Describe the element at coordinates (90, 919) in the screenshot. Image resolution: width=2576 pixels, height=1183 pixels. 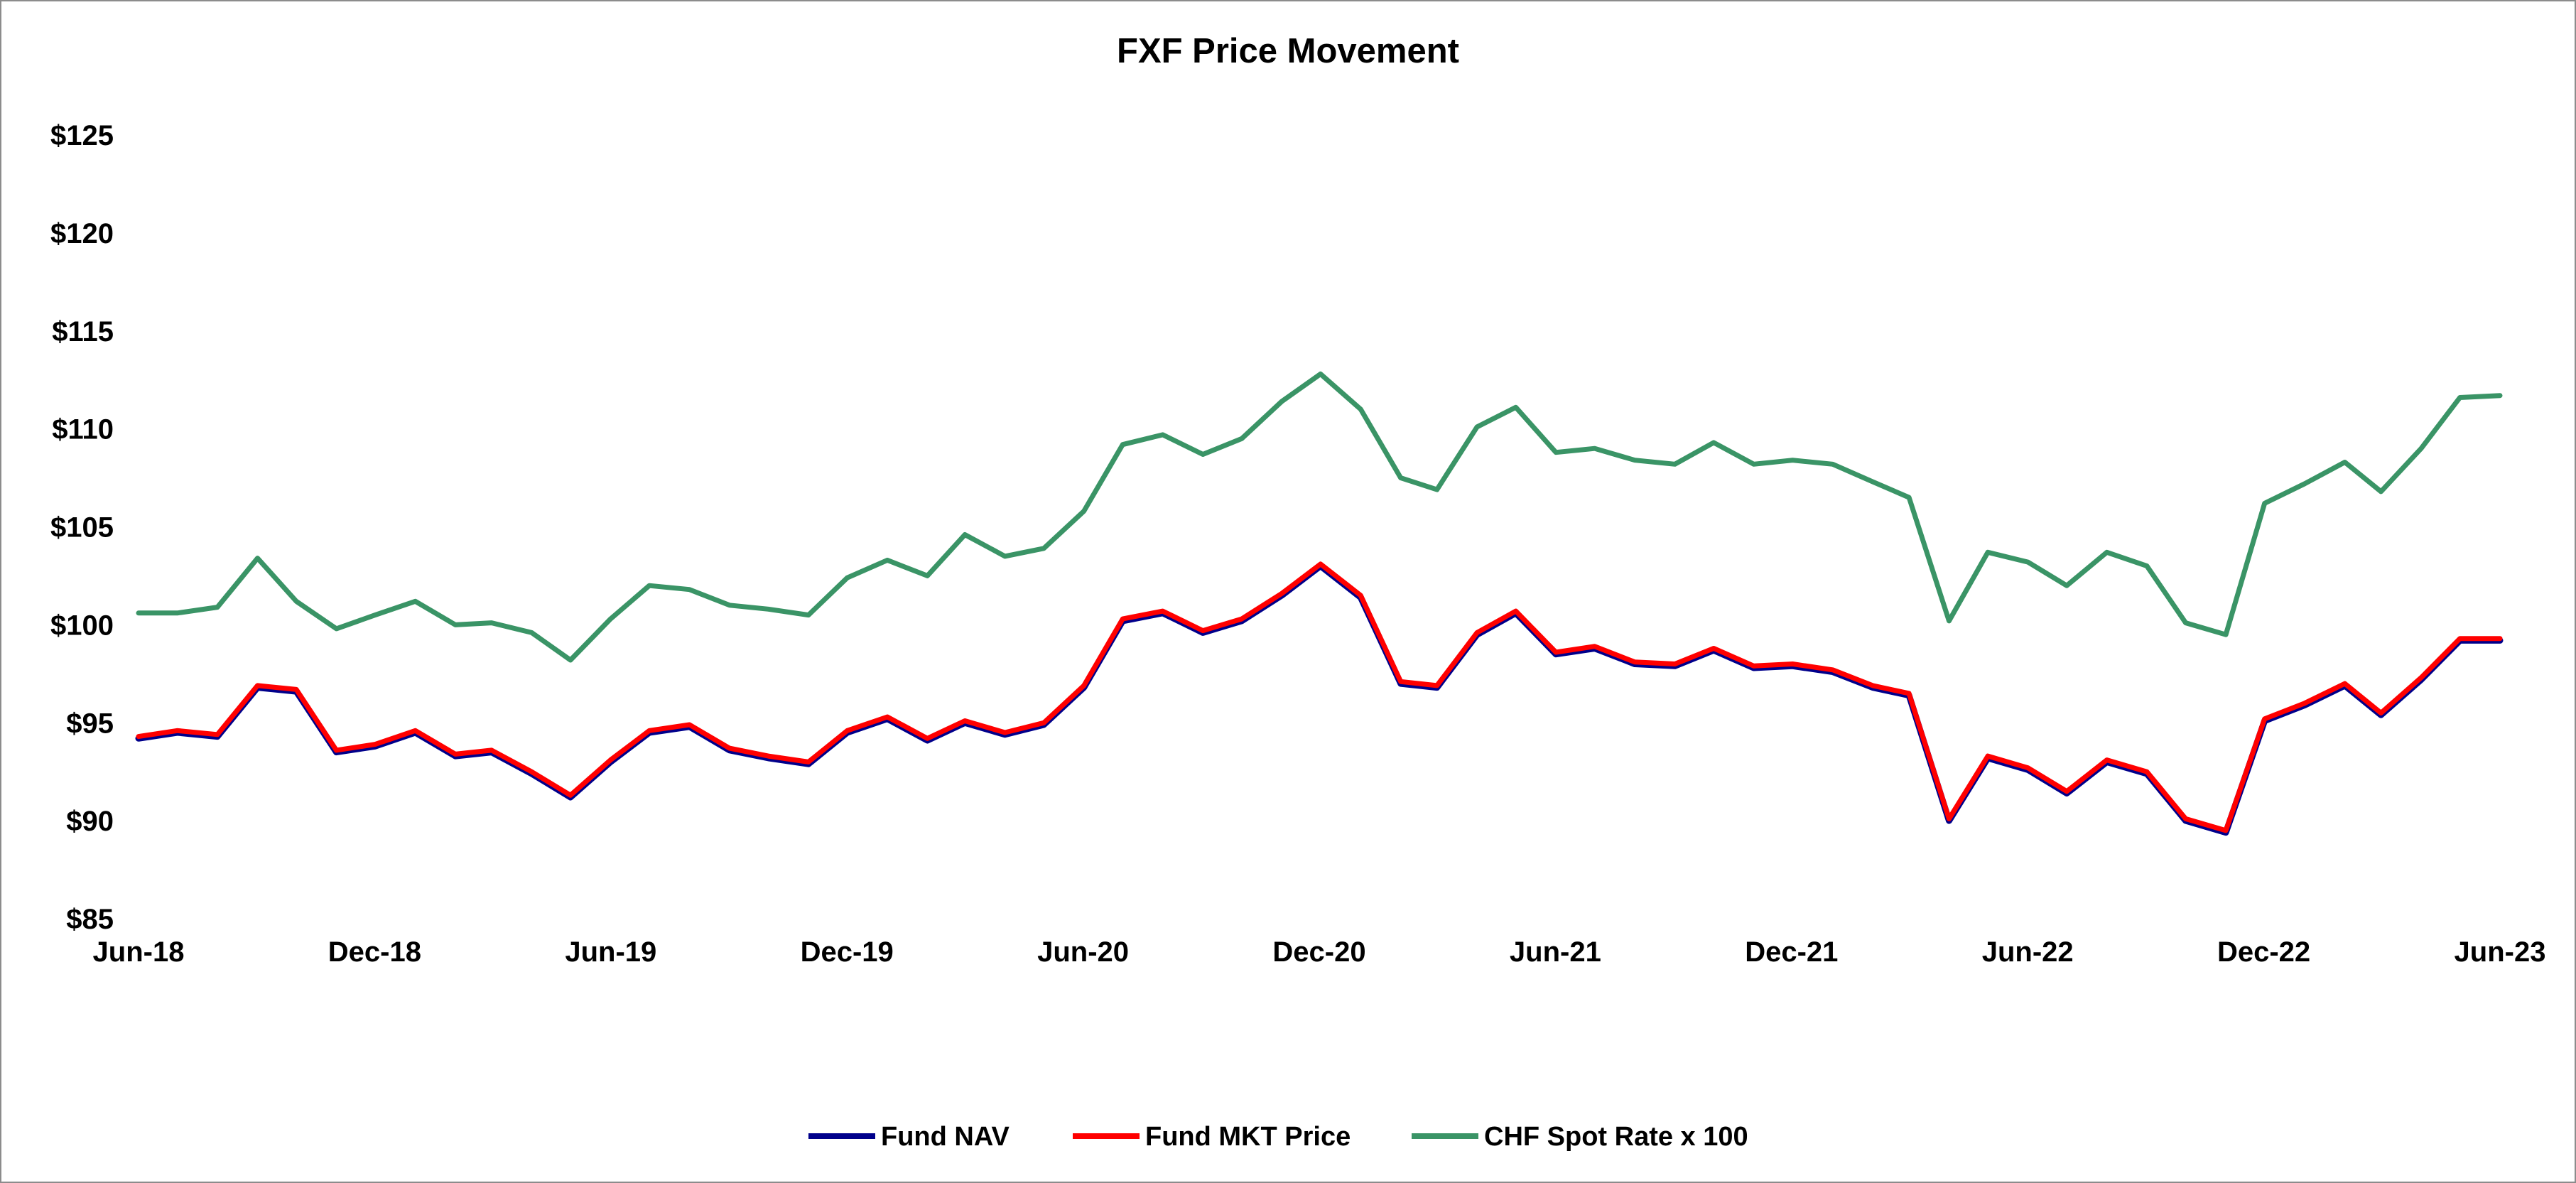
I see `y-tick-label: $85` at that location.